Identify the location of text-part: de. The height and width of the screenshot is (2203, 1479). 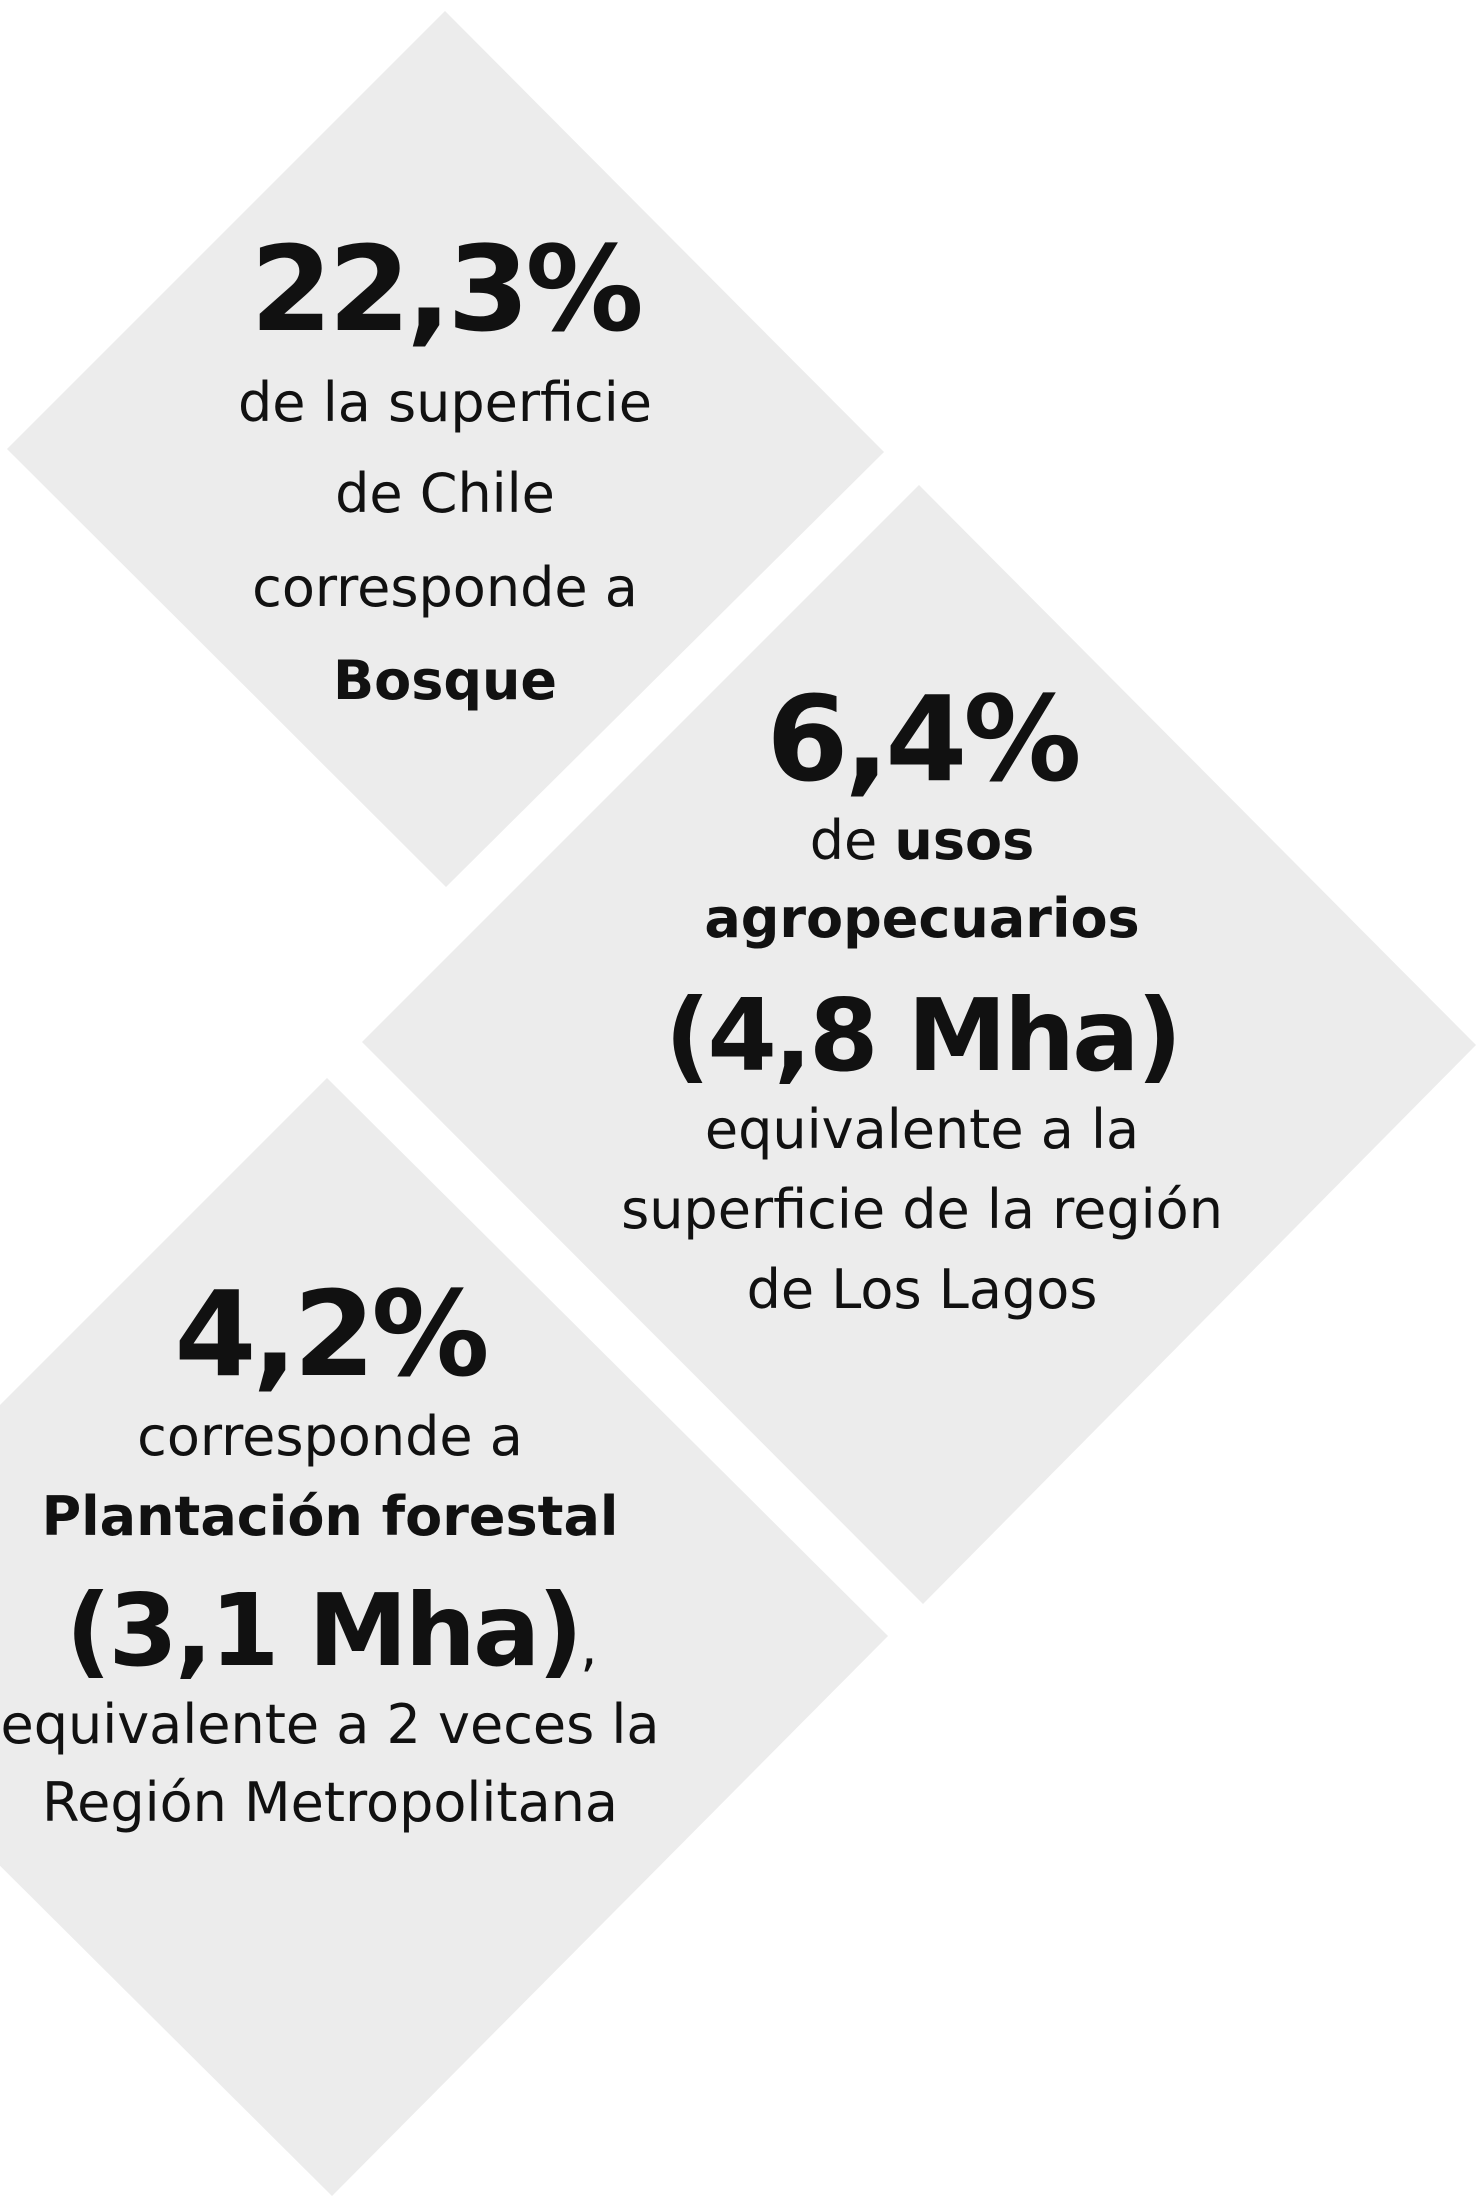
(852, 840).